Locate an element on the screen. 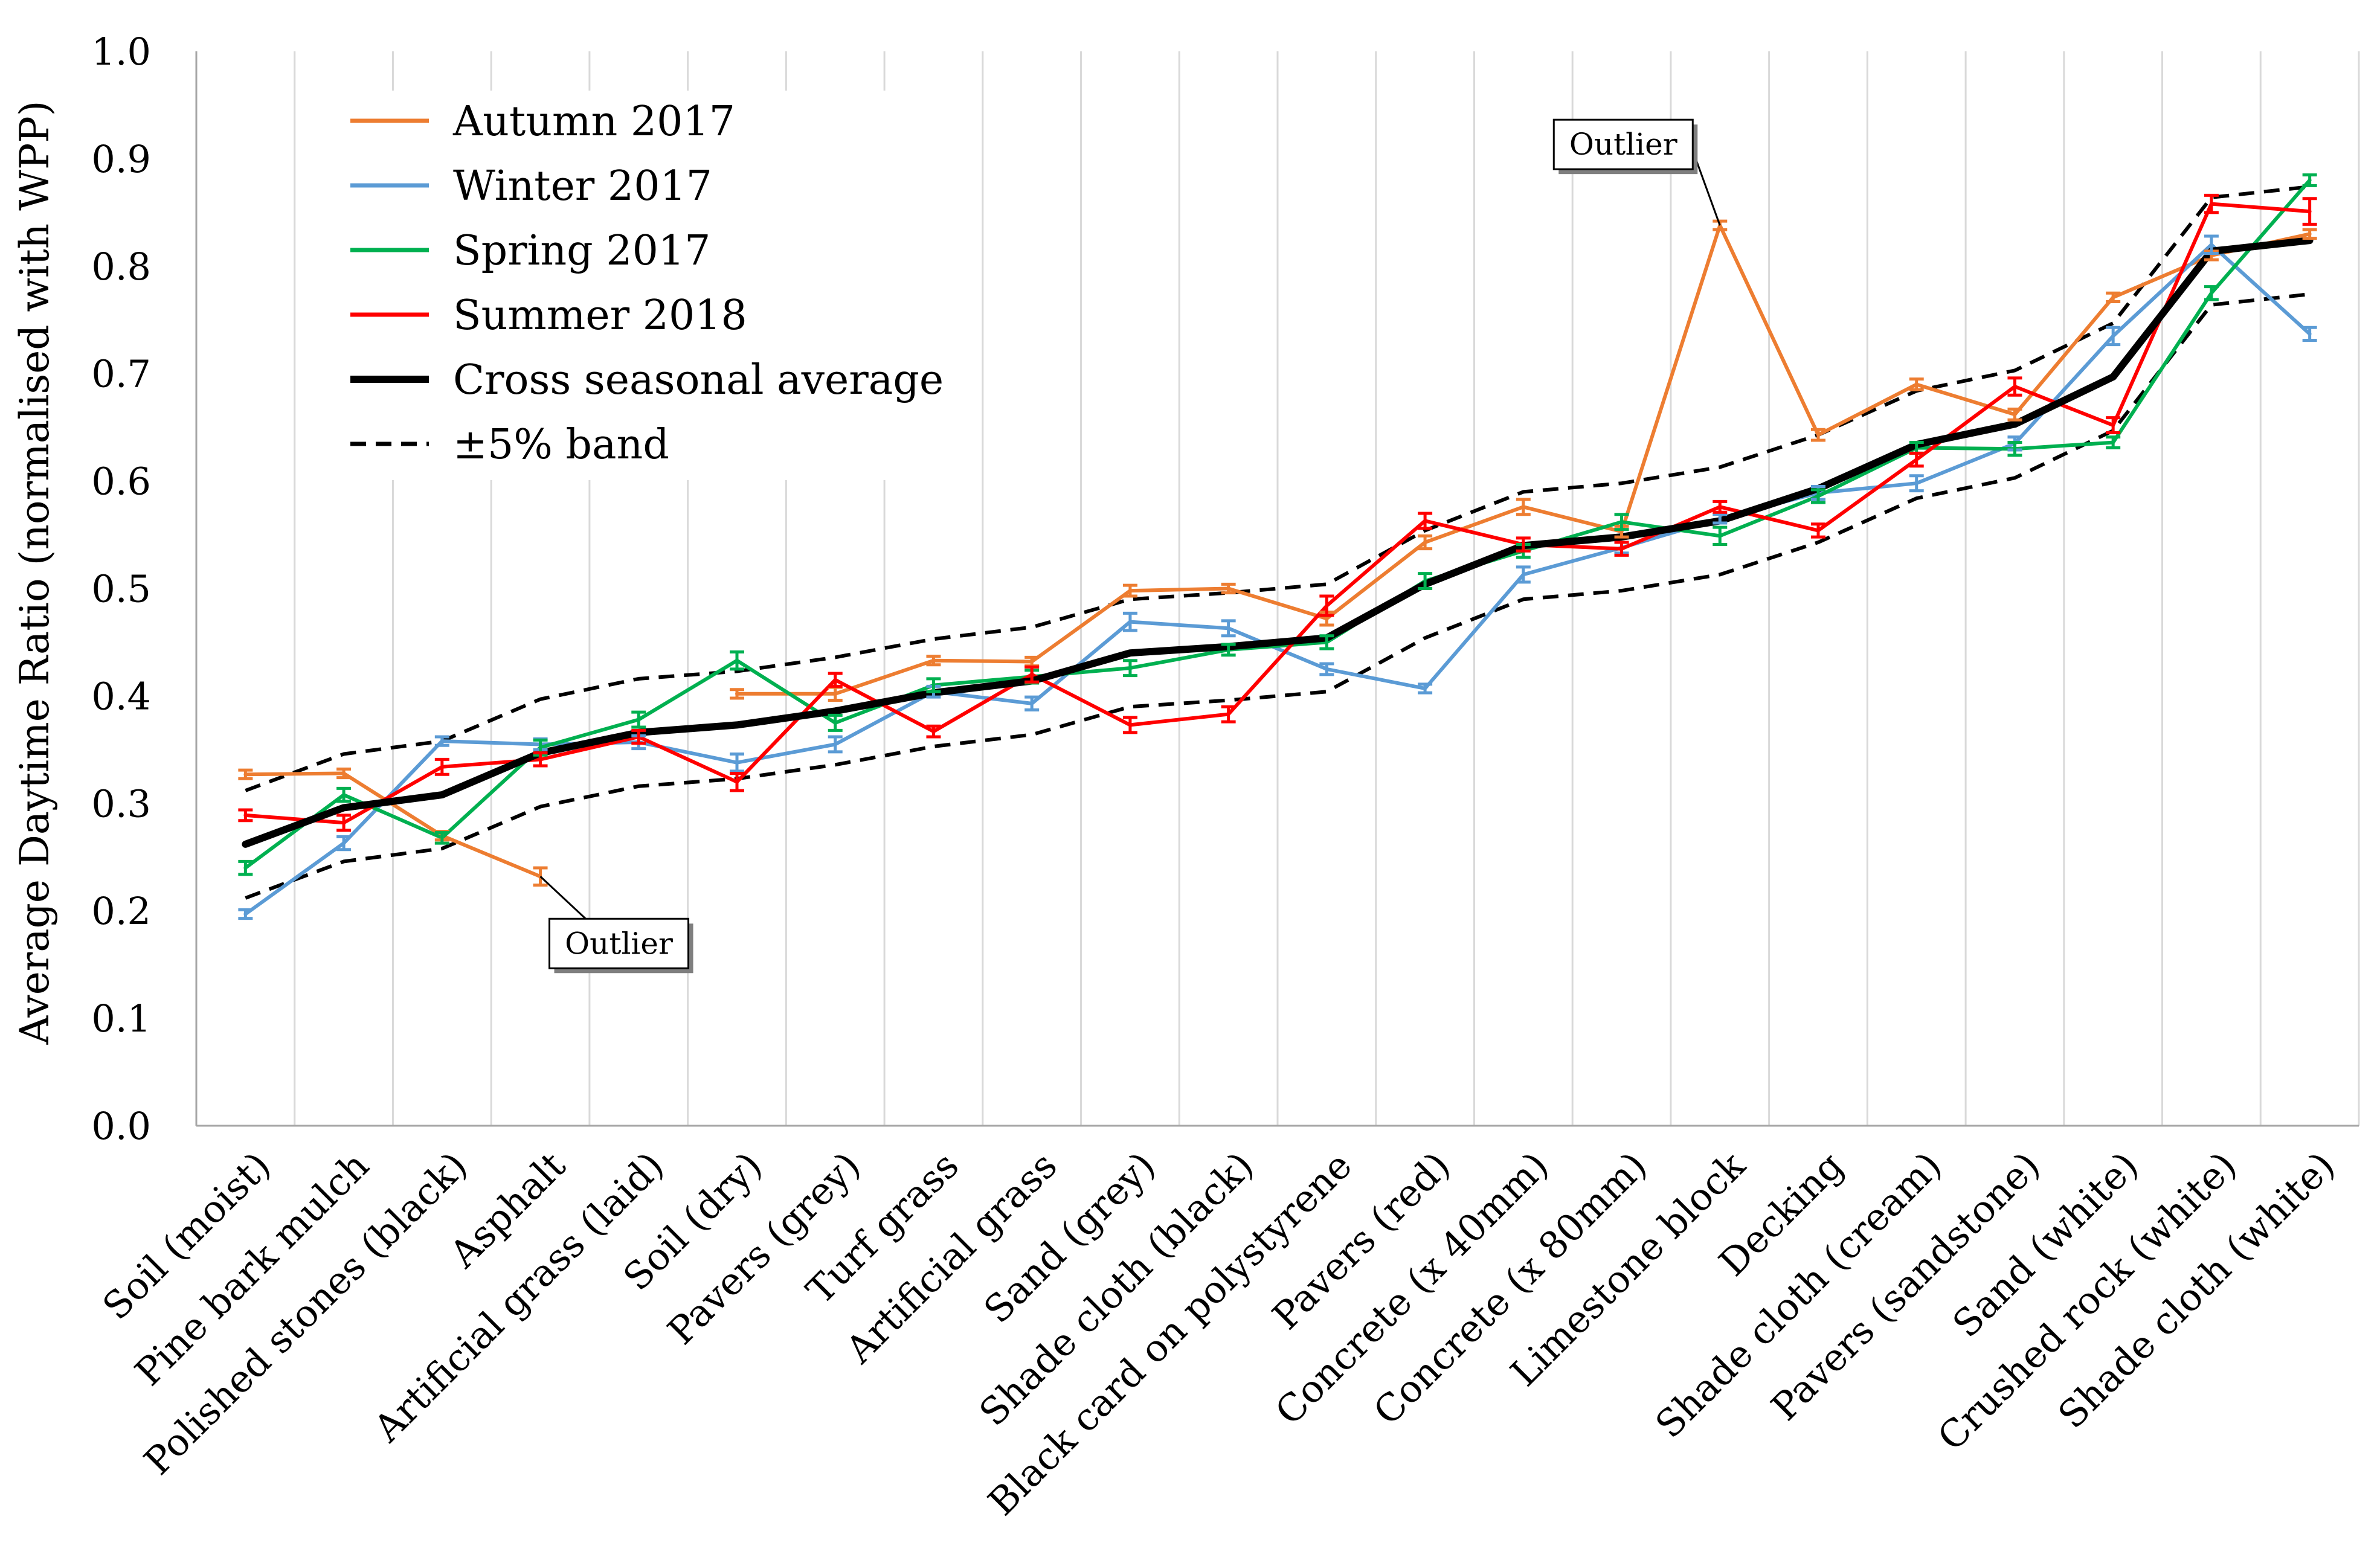 This screenshot has width=2380, height=1563. y-tick-label: 0.2 is located at coordinates (121, 911).